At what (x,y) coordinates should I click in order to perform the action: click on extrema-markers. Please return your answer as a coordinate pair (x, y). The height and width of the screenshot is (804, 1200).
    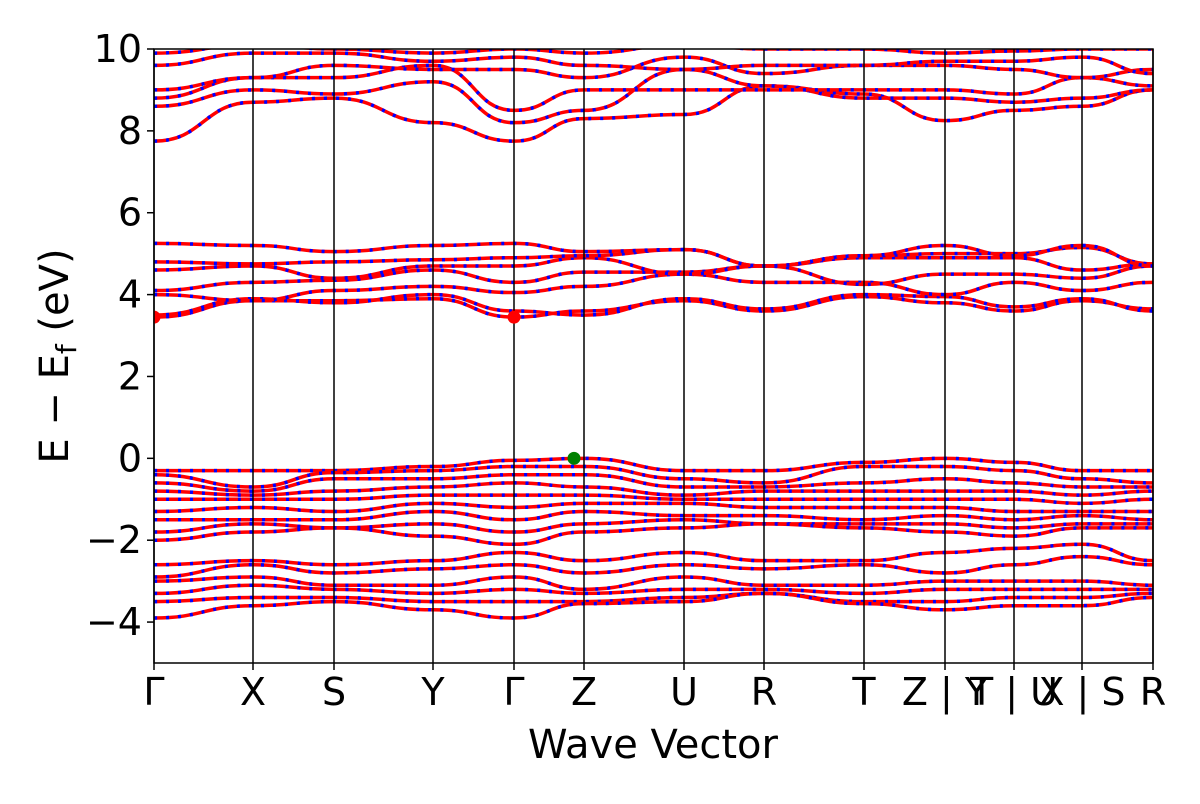
    Looking at the image, I should click on (367, 387).